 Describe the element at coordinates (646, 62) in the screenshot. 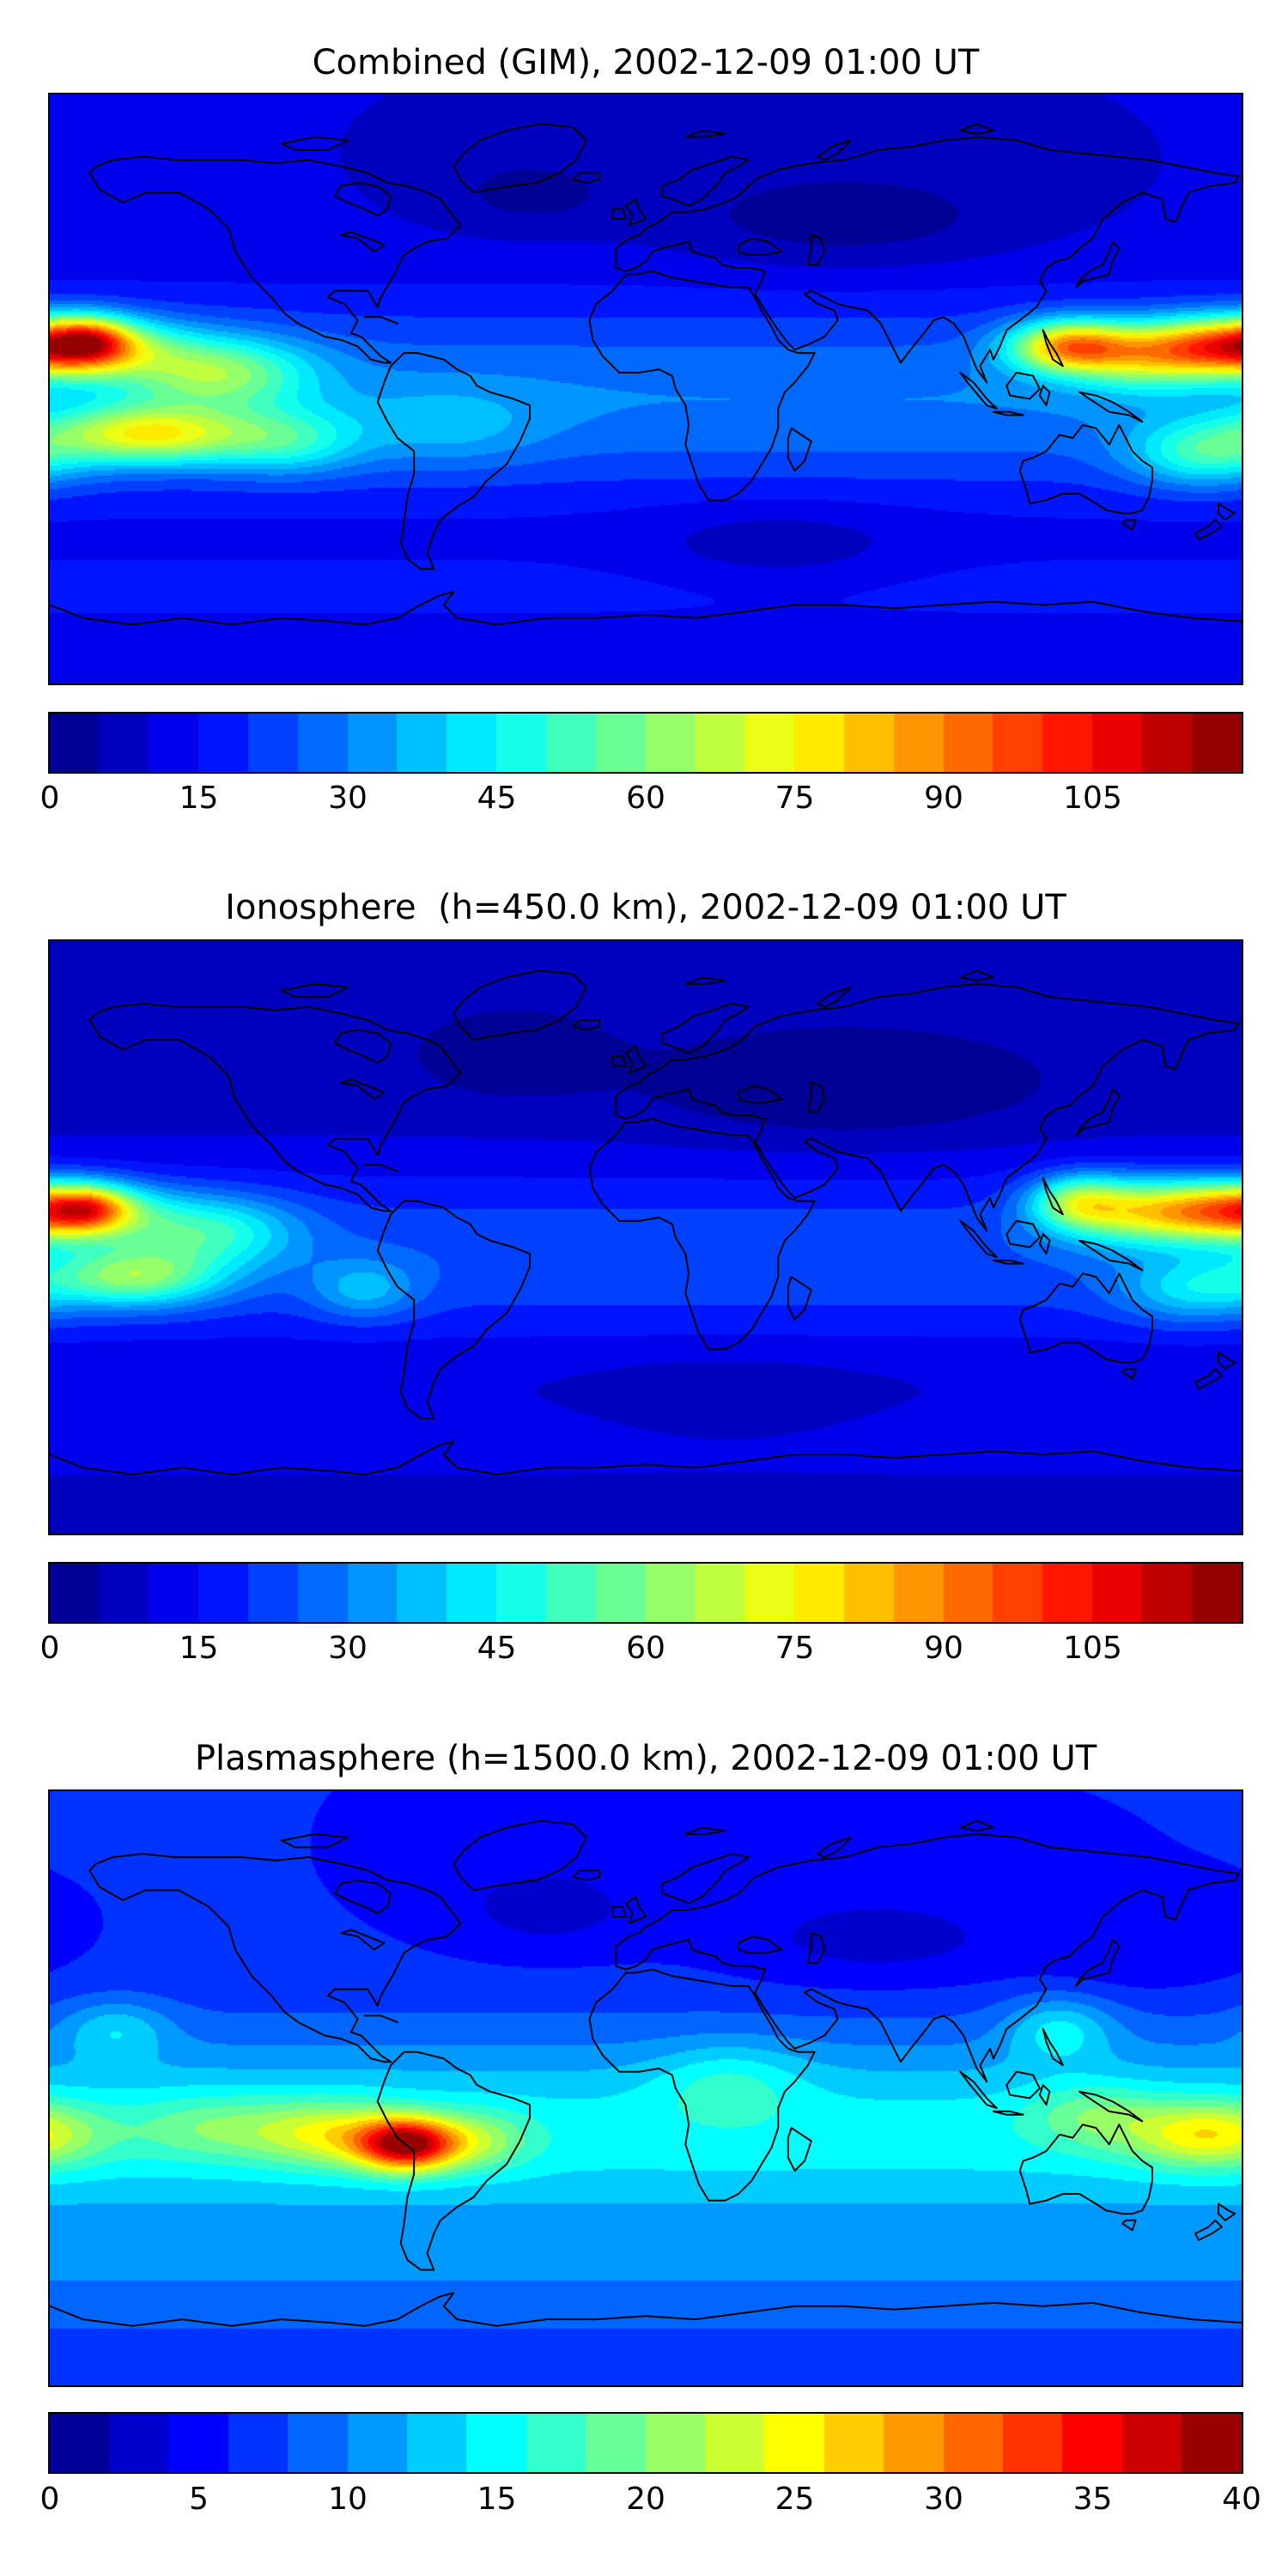

I see `panel-title-combined: Combined (GIM), 2002-12-09 01:00 UT` at that location.